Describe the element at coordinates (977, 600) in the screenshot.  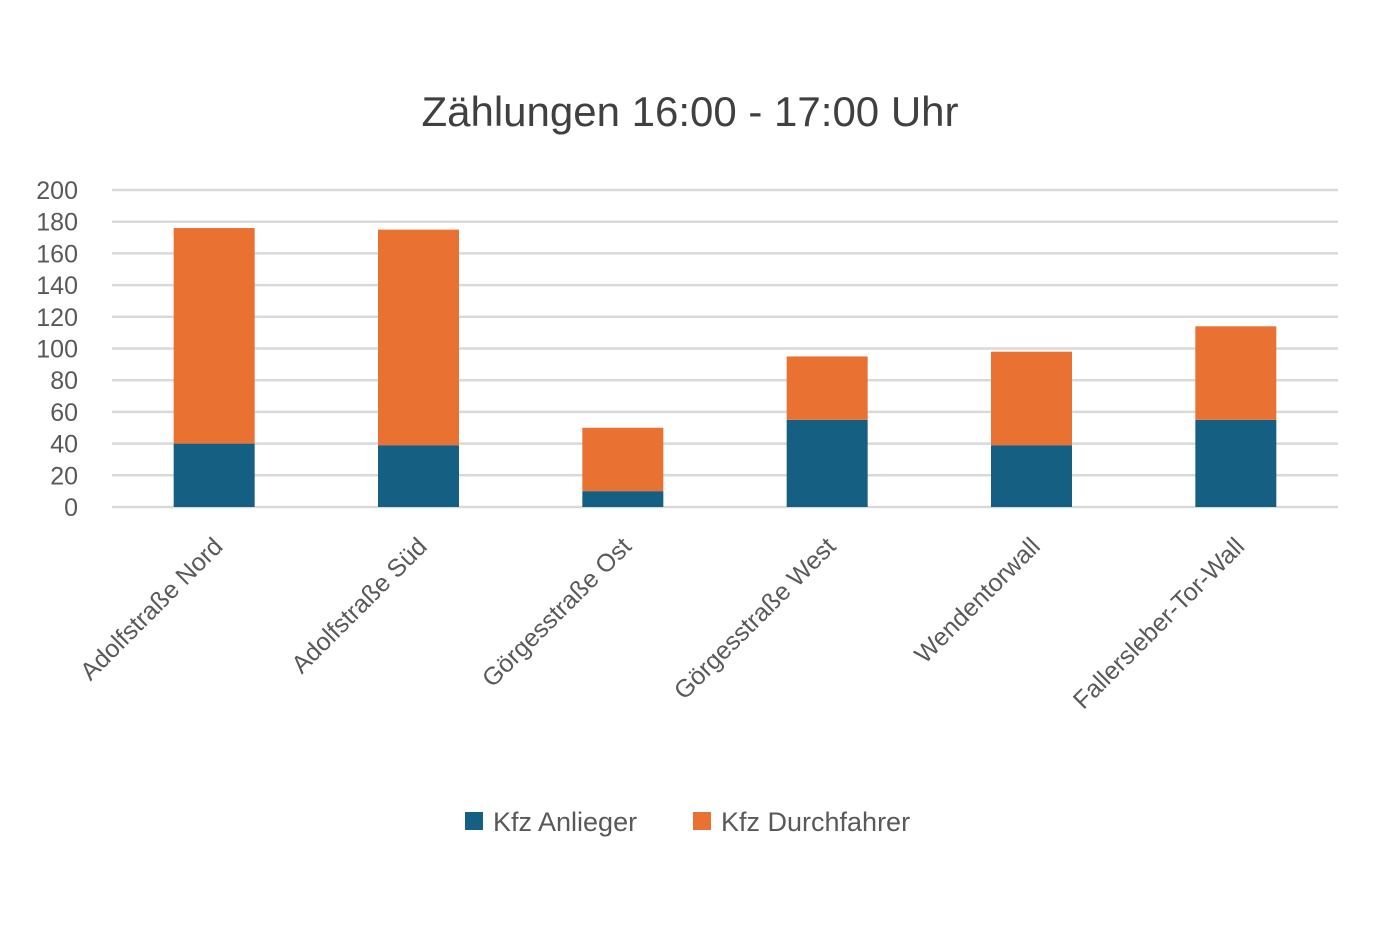
I see `x-tick-label: Wendentorwall` at that location.